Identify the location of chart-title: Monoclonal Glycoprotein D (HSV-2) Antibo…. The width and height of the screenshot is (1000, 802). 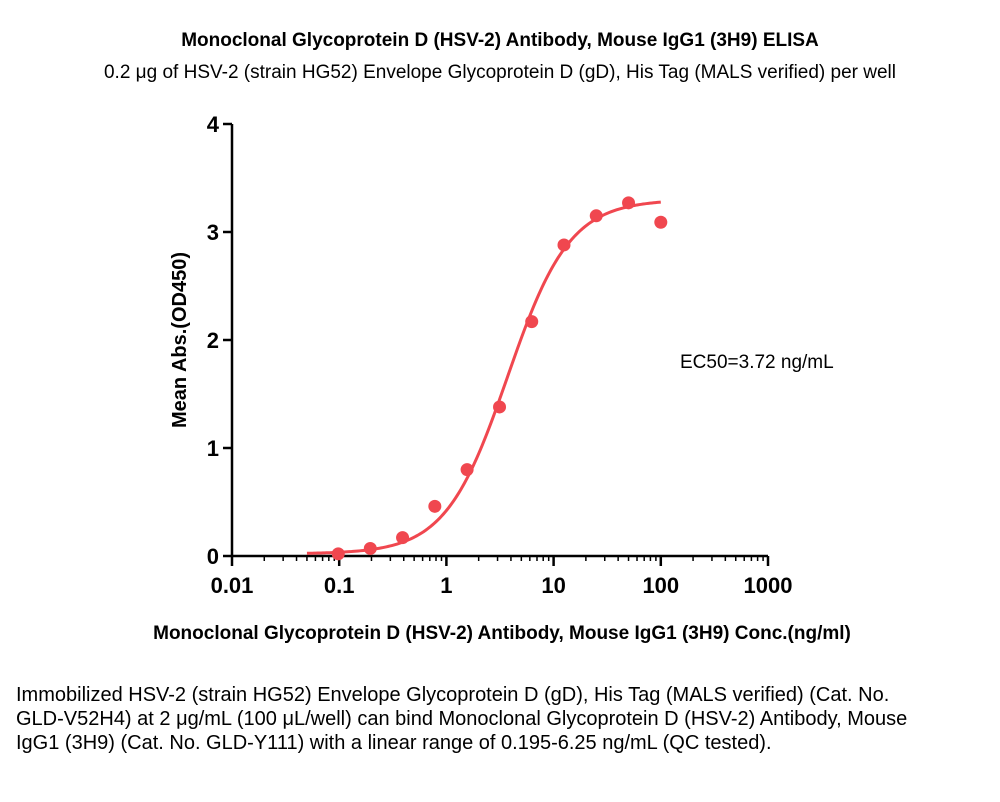
(500, 40).